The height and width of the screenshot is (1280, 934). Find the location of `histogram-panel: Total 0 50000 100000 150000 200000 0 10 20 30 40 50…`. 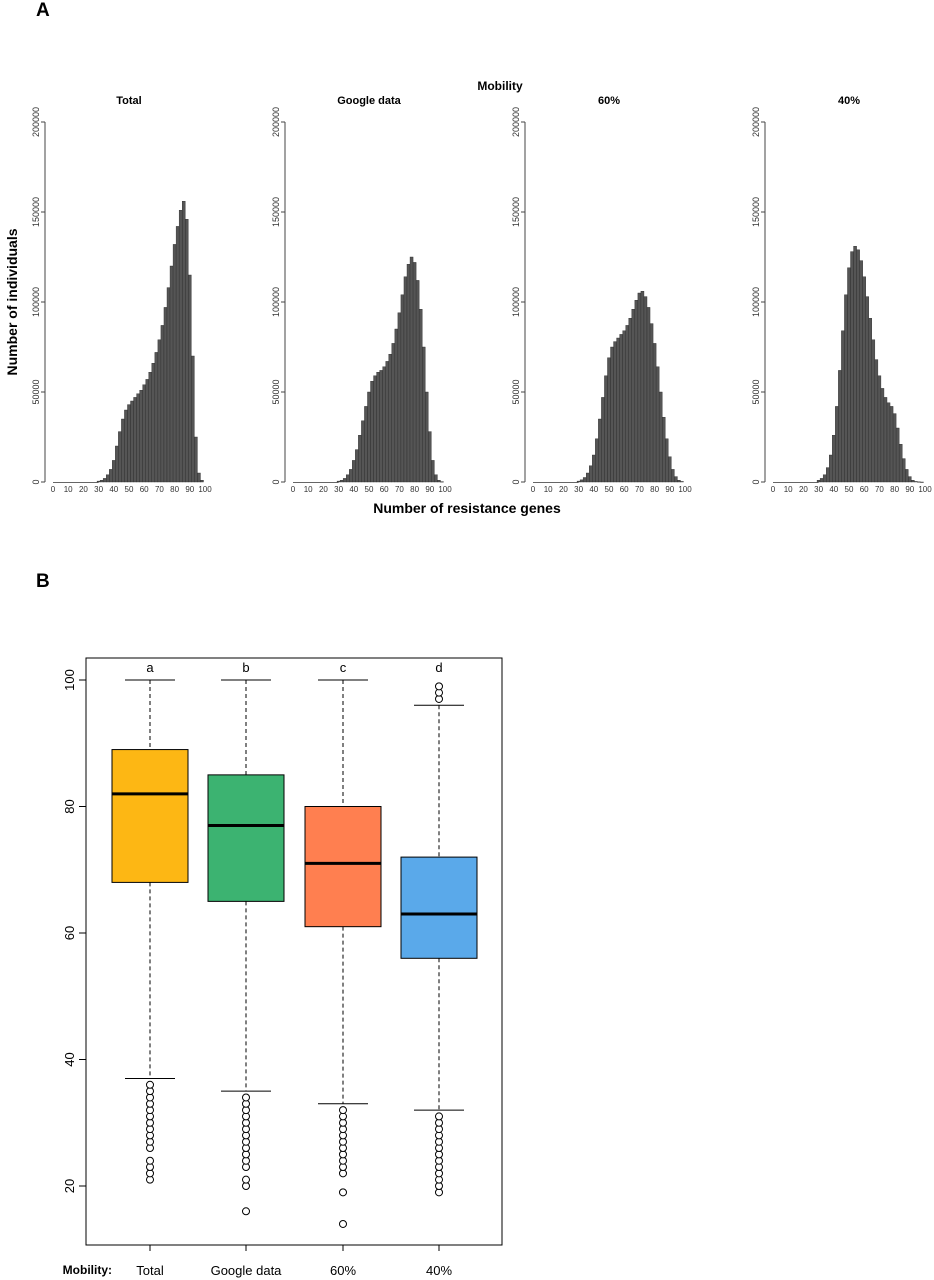

histogram-panel: Total 0 50000 100000 150000 200000 0 10 20 30 40 50… is located at coordinates (121, 294).